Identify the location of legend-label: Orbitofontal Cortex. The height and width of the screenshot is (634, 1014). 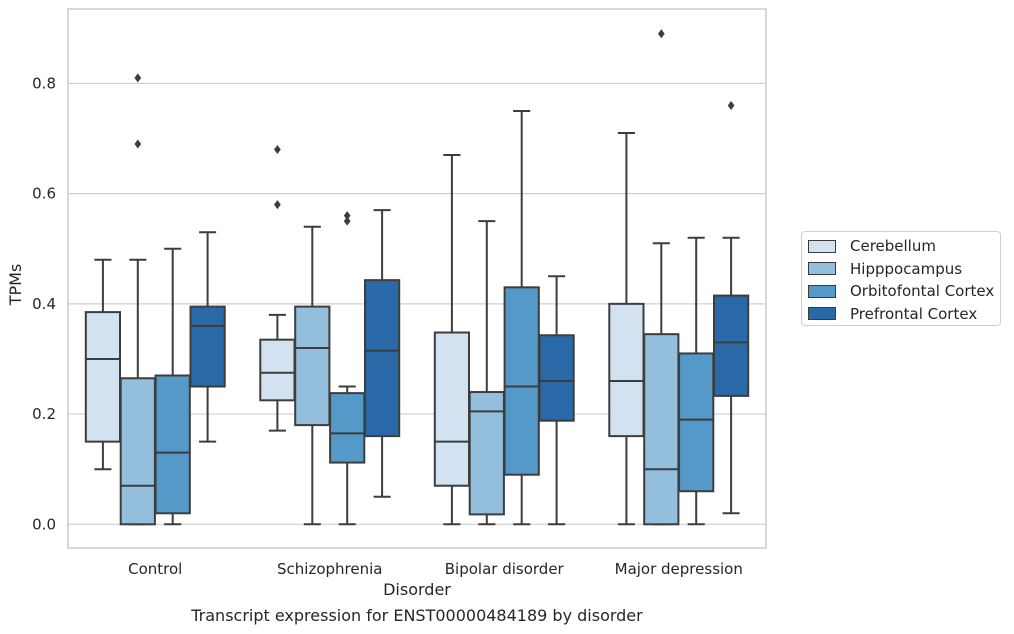
(922, 291).